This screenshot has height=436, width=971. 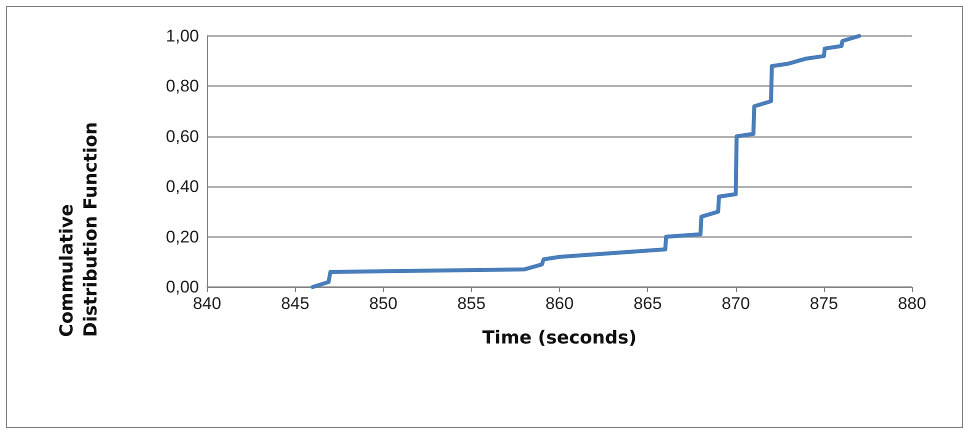 What do you see at coordinates (79, 229) in the screenshot?
I see `y-axis-title: Commulative Distribution Function` at bounding box center [79, 229].